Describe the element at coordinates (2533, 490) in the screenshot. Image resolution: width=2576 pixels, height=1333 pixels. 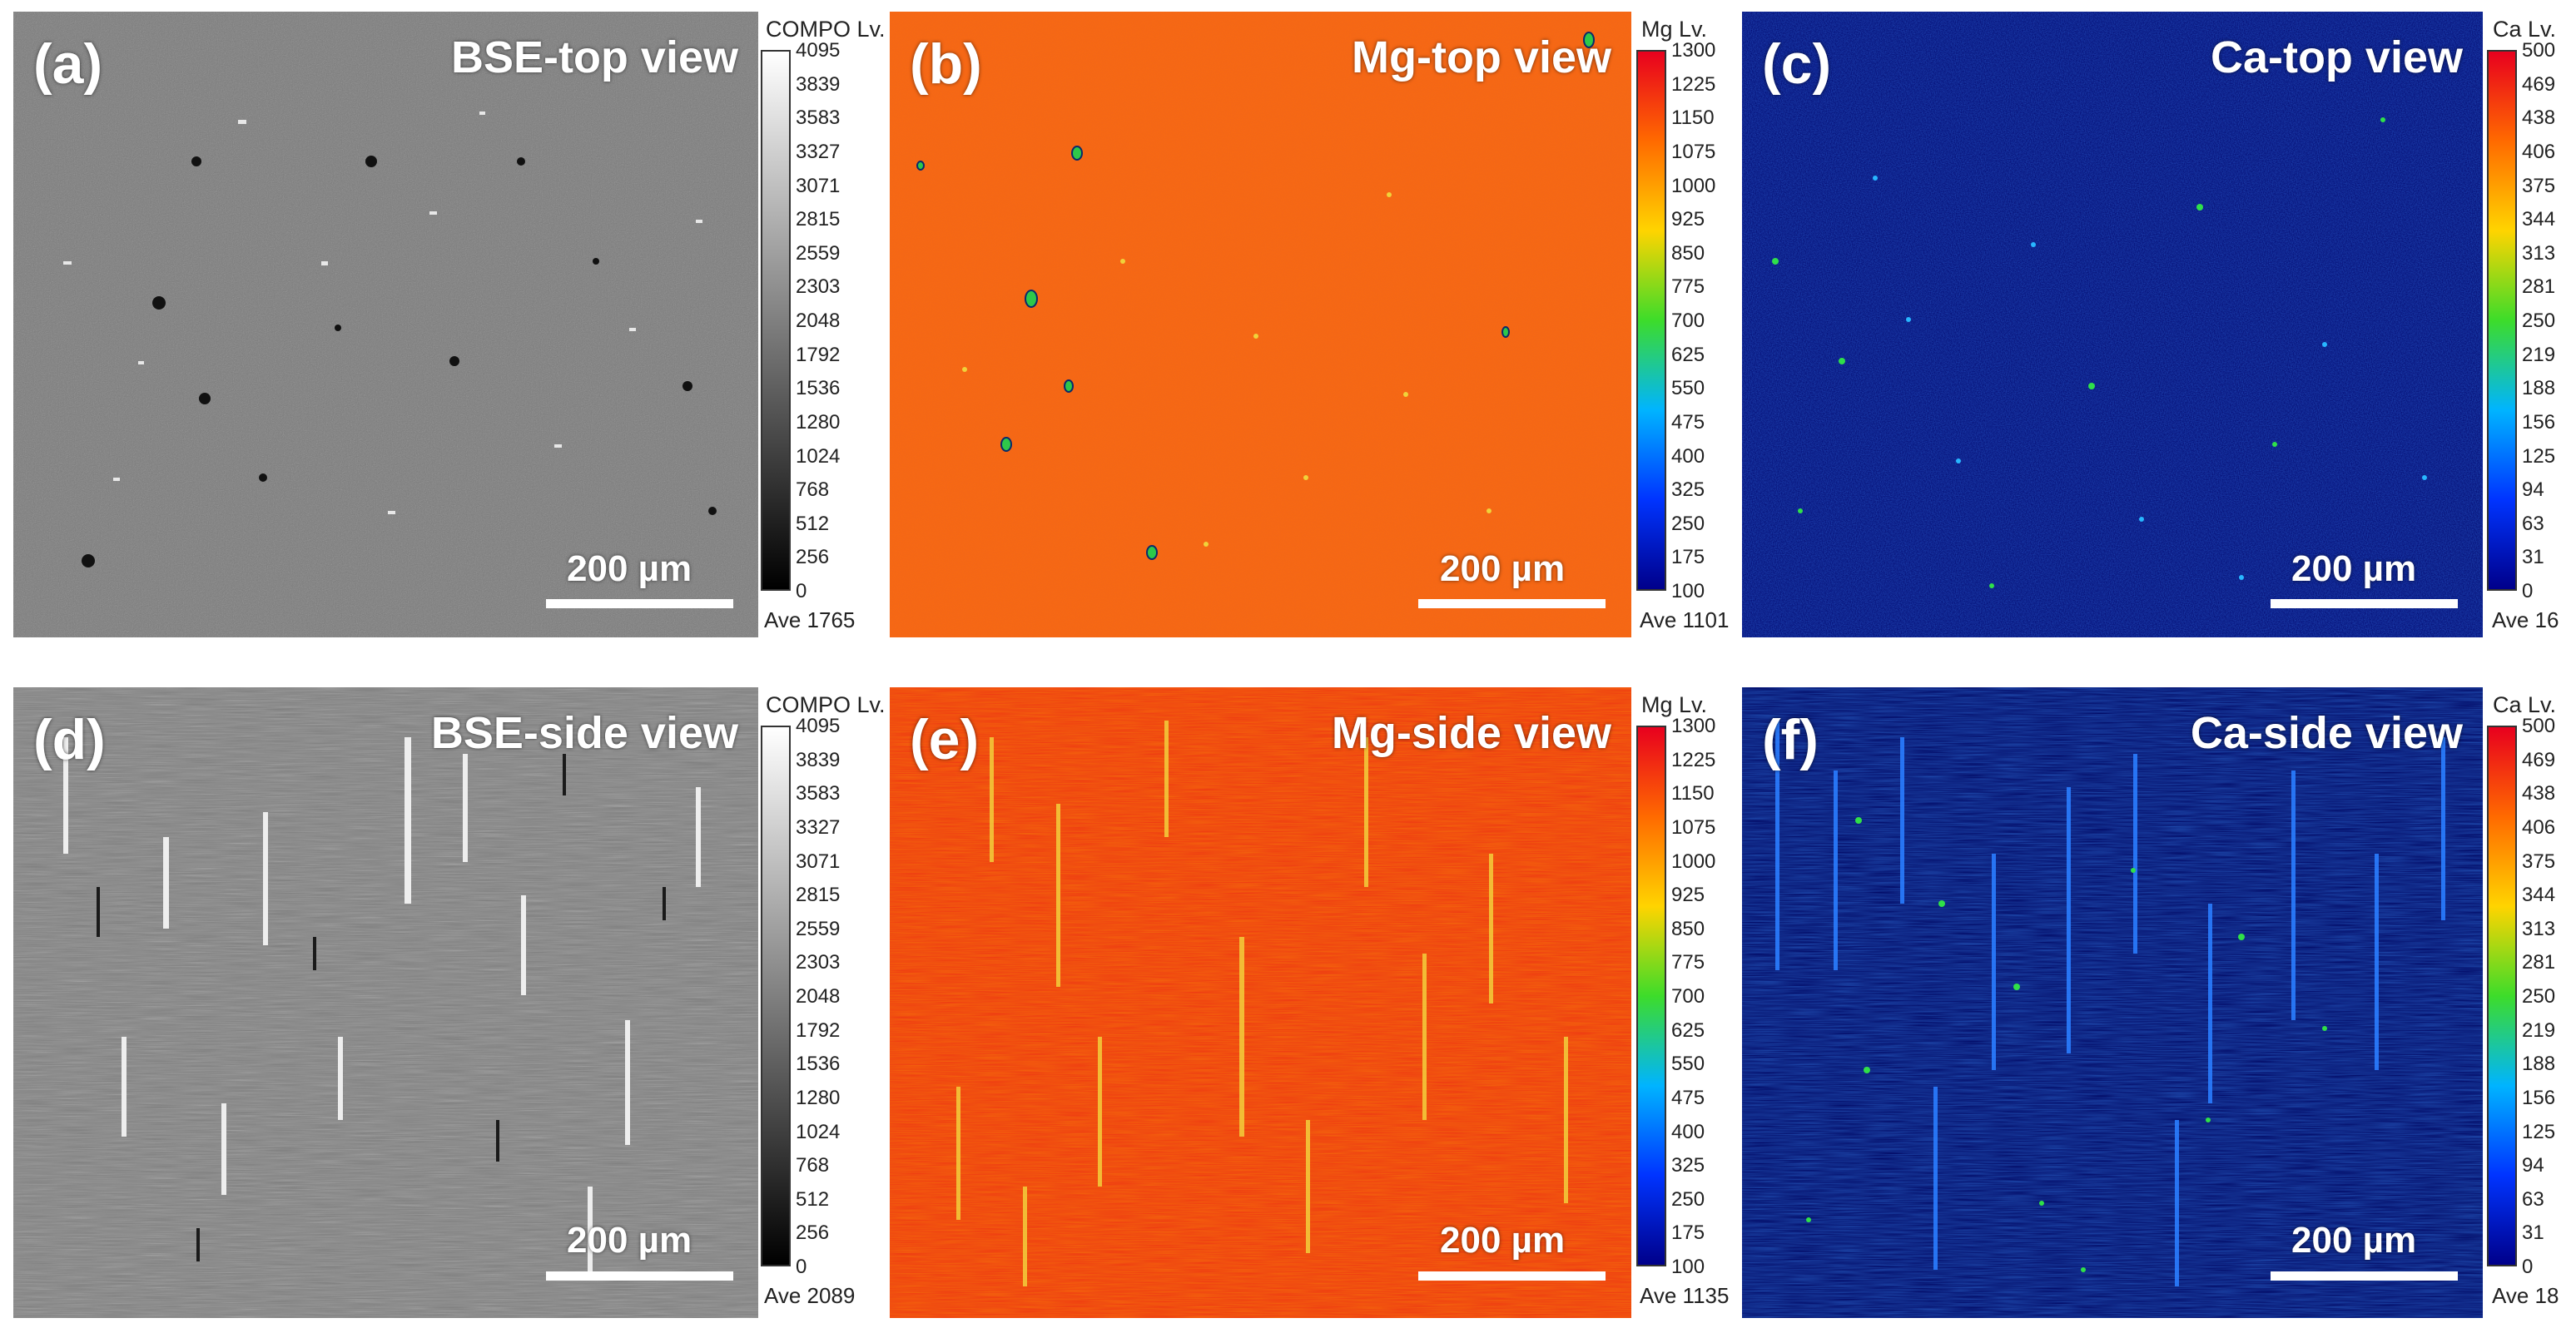
I see `colorbar-tick-label: 94` at that location.